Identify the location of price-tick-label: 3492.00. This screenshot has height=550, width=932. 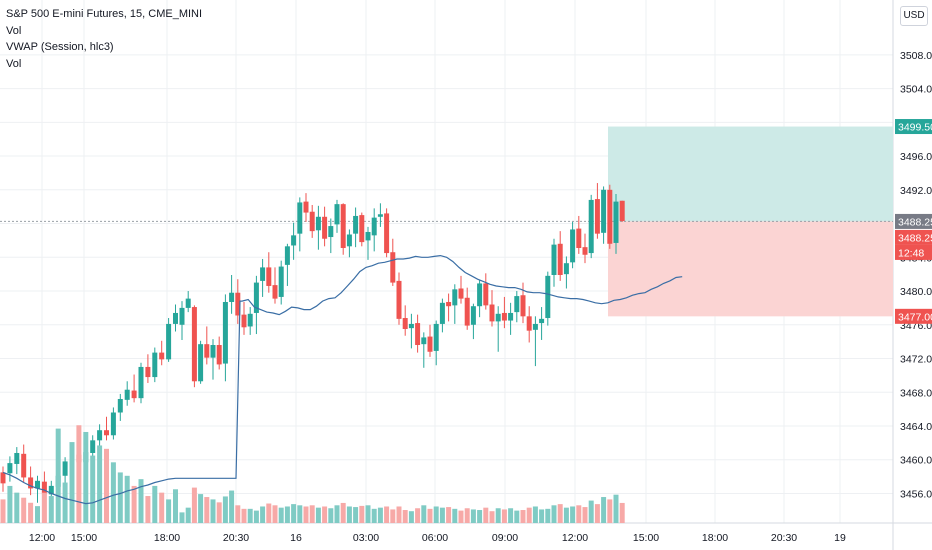
(916, 191).